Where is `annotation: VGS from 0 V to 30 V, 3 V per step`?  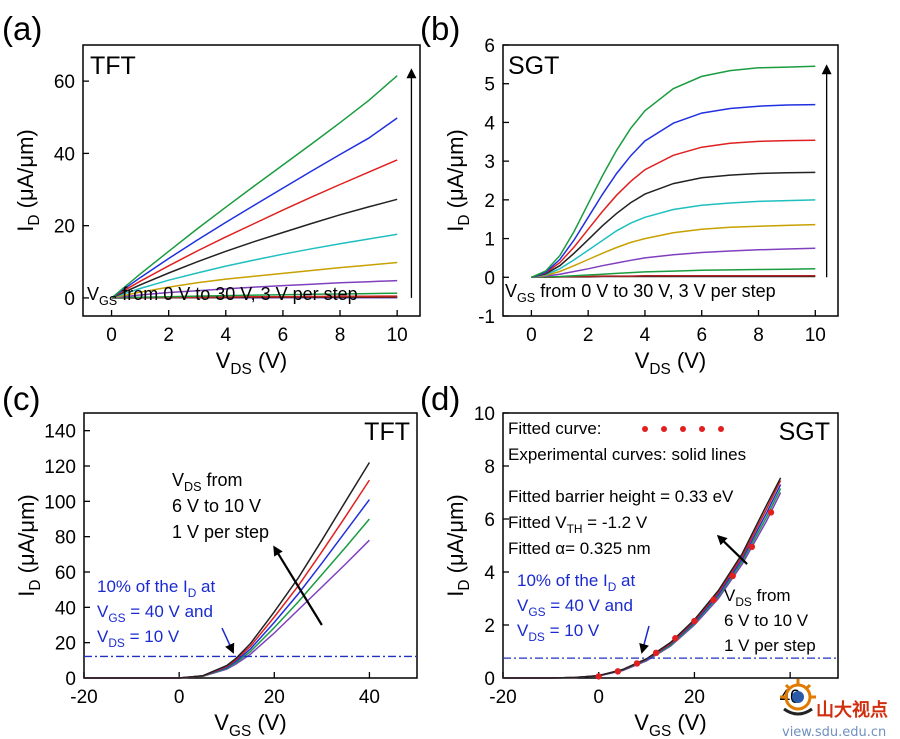
annotation: VGS from 0 V to 30 V, 3 V per step is located at coordinates (222, 296).